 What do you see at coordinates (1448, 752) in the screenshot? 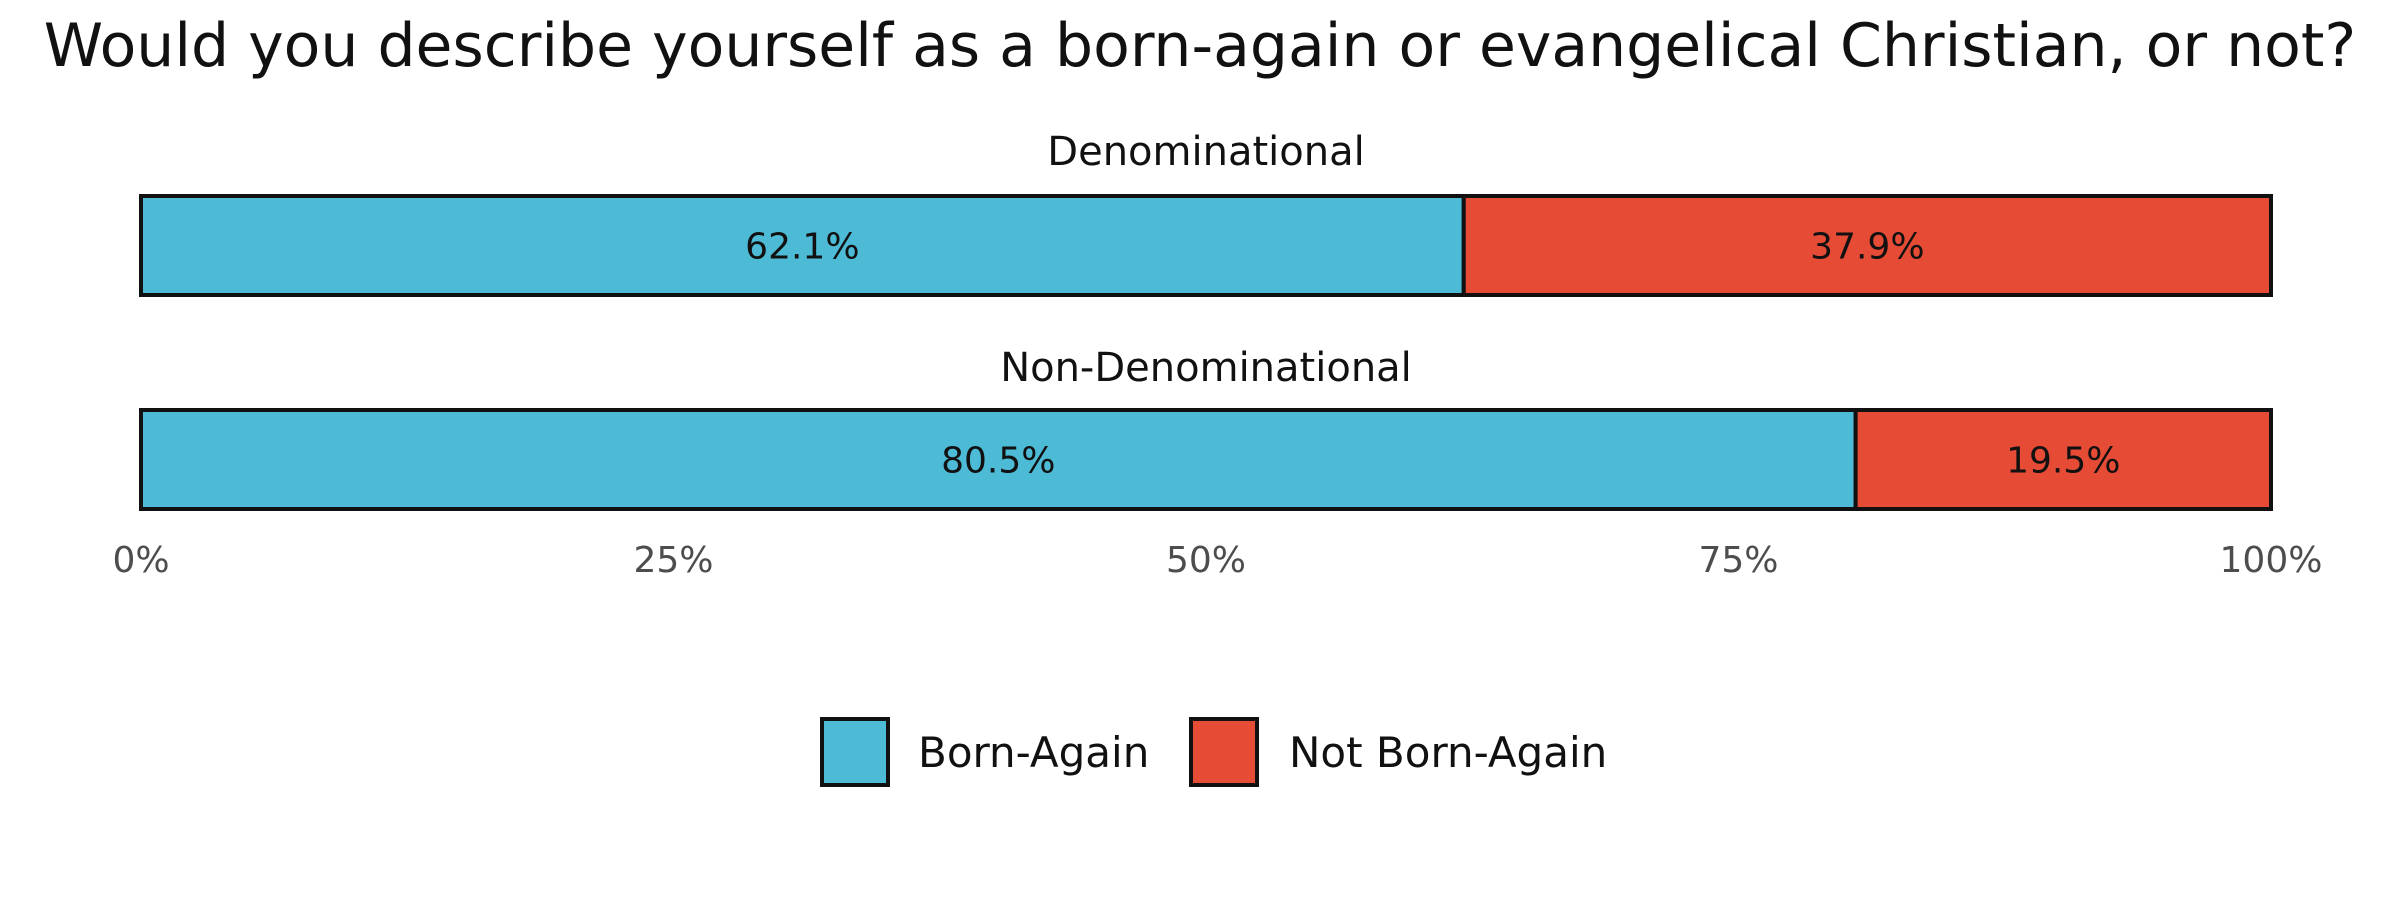
I see `legend-label: Not Born-Again` at bounding box center [1448, 752].